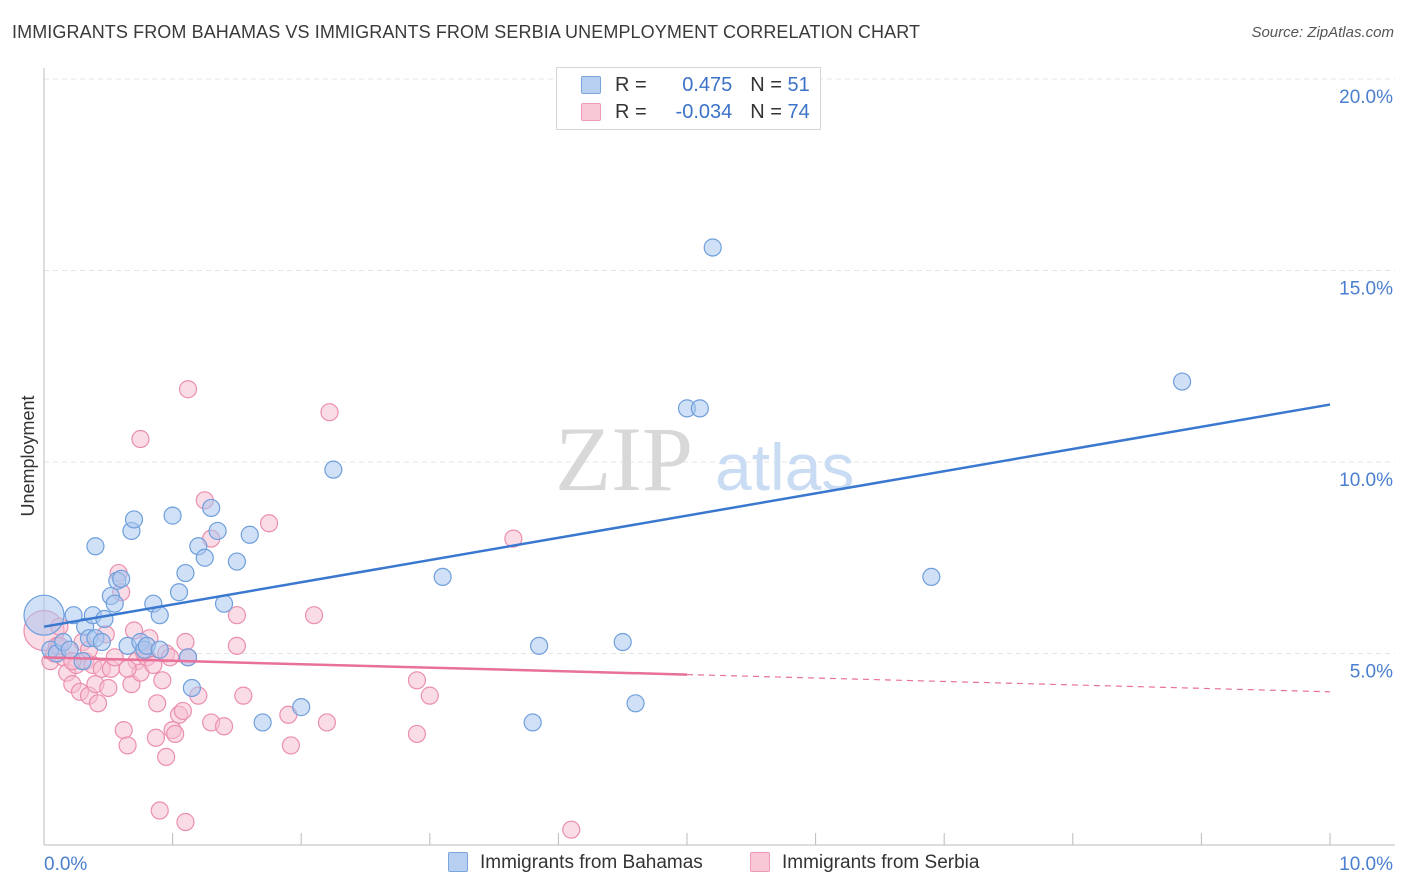 The image size is (1406, 892). I want to click on bottom-legend-serbia: Immigrants from Serbia, so click(864, 863).